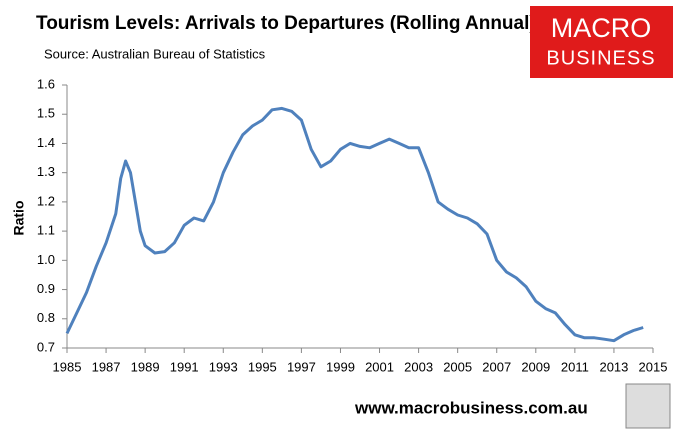  What do you see at coordinates (496, 366) in the screenshot?
I see `x-tick-label: 2007` at bounding box center [496, 366].